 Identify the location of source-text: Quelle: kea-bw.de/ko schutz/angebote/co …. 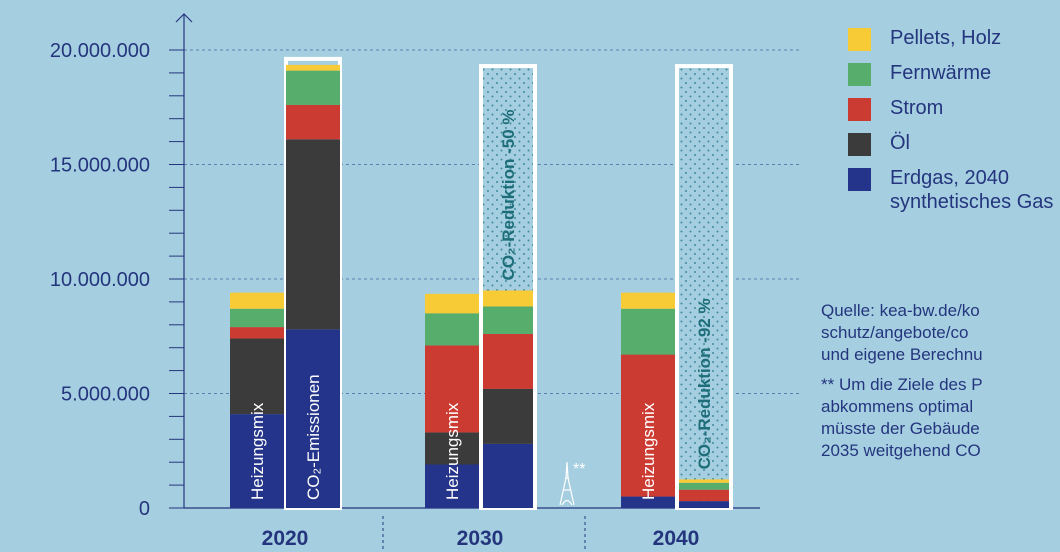
(940, 333).